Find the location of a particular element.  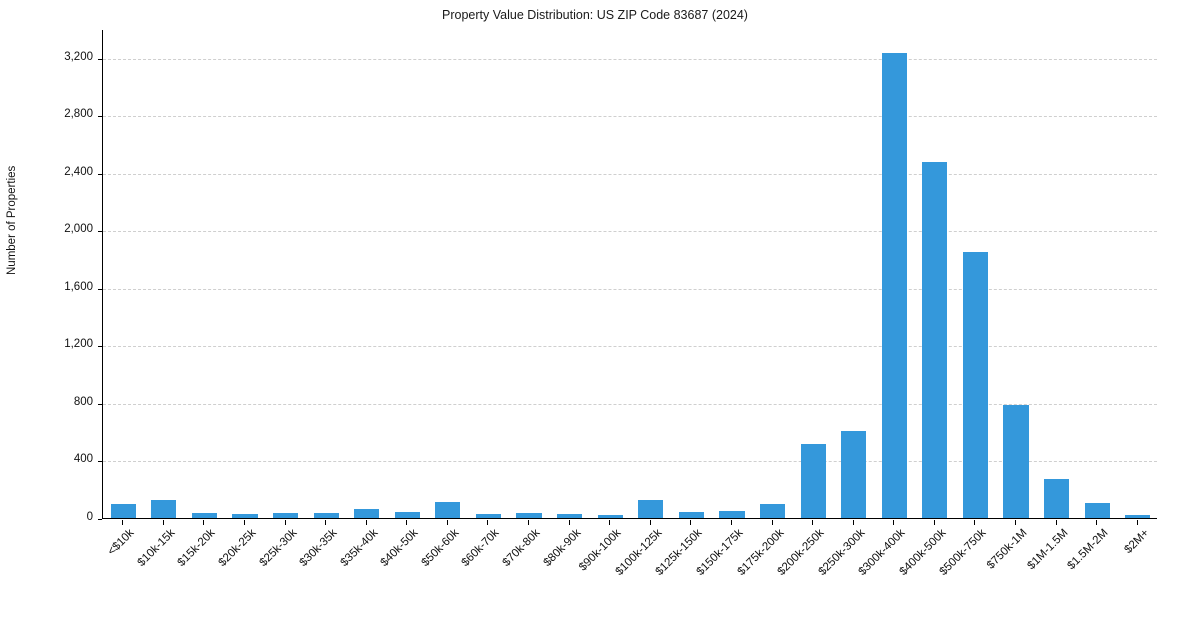

y-tick-label: 0 is located at coordinates (89, 517).